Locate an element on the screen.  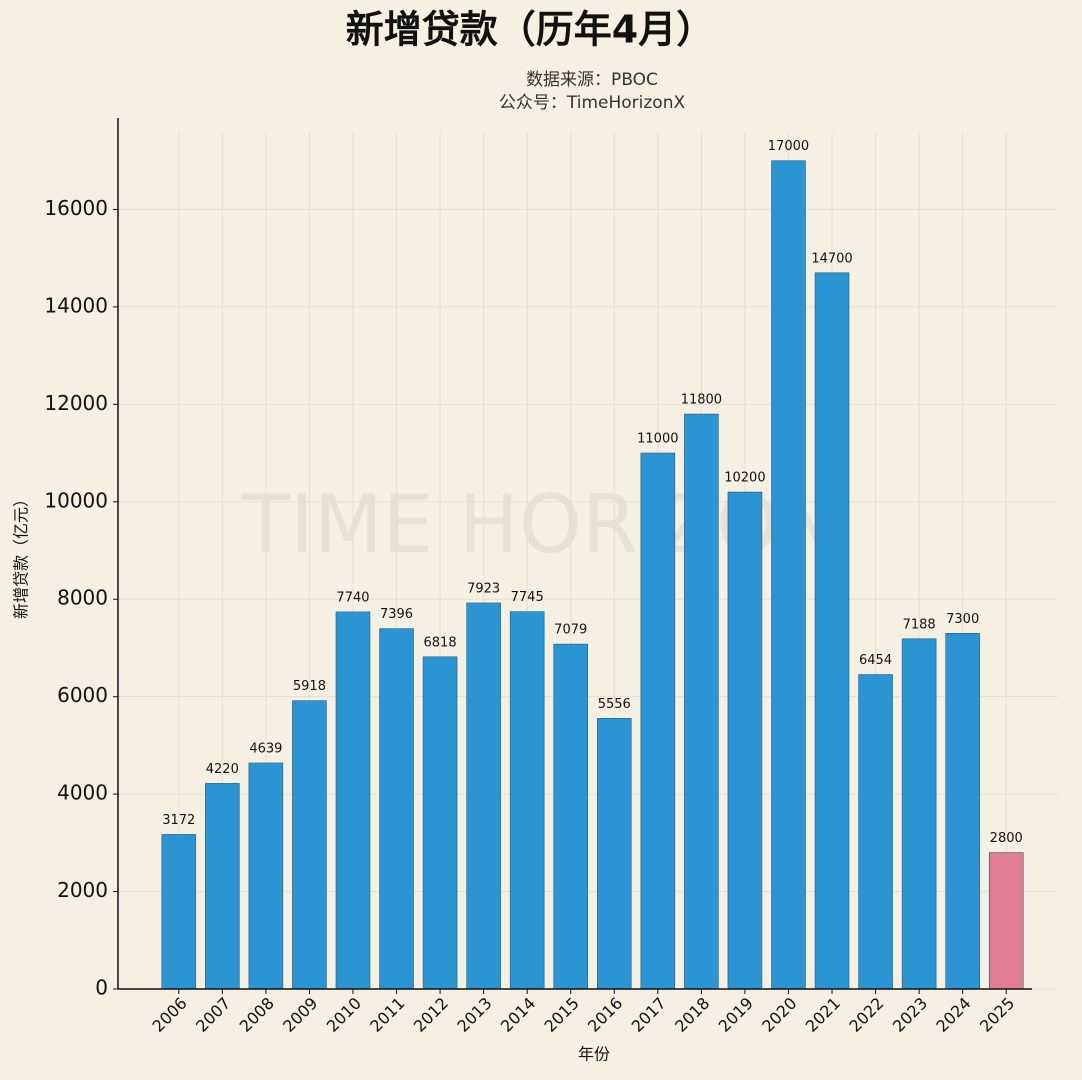
y-tick-label: 14000 is located at coordinates (76, 305).